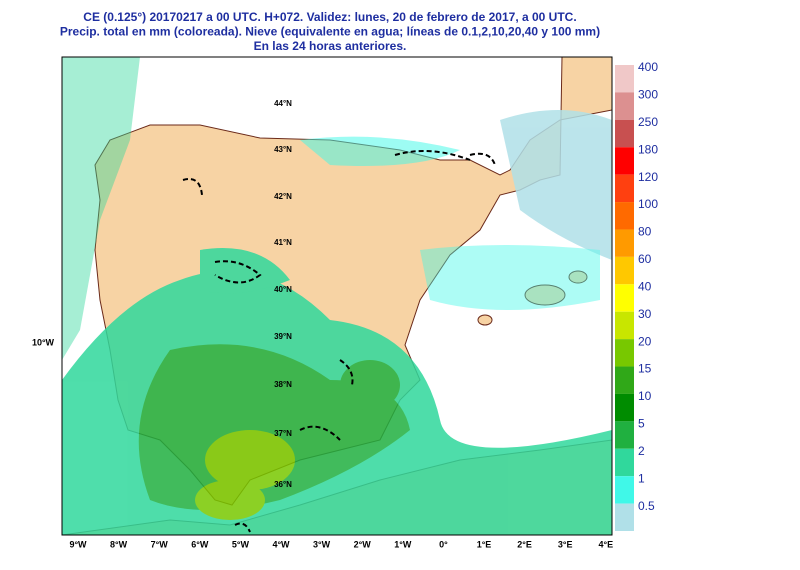 Image resolution: width=800 pixels, height=570 pixels. Describe the element at coordinates (648, 204) in the screenshot. I see `colorbar-label: 100` at that location.